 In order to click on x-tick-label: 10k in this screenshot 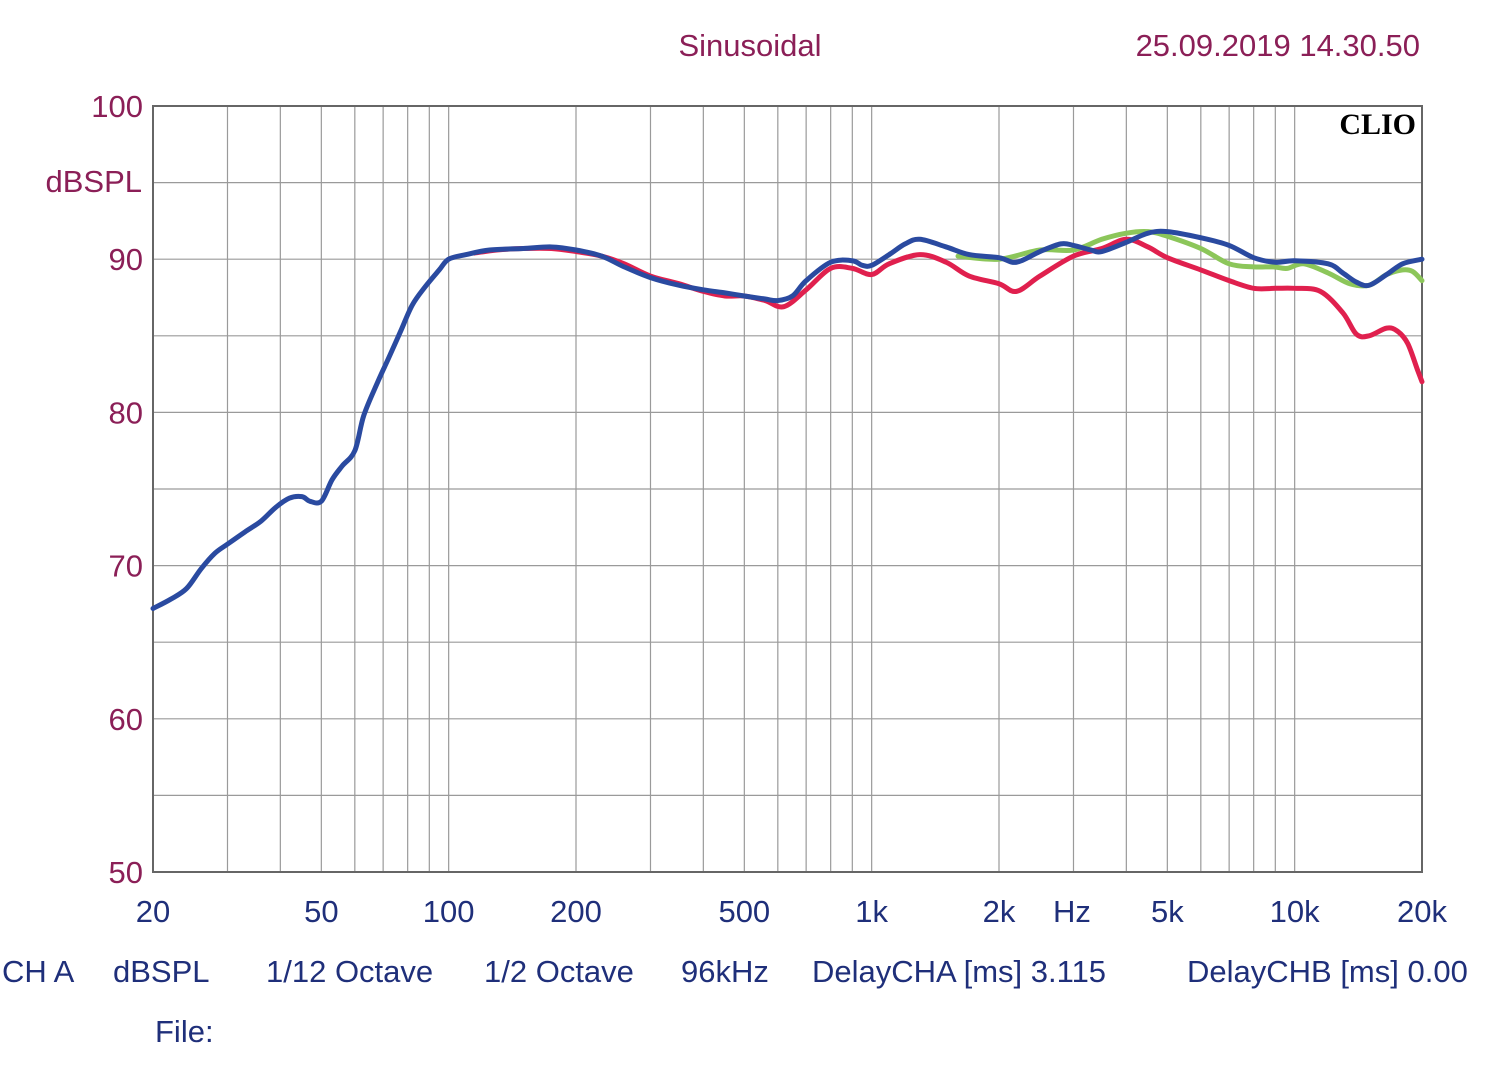, I will do `click(1295, 911)`.